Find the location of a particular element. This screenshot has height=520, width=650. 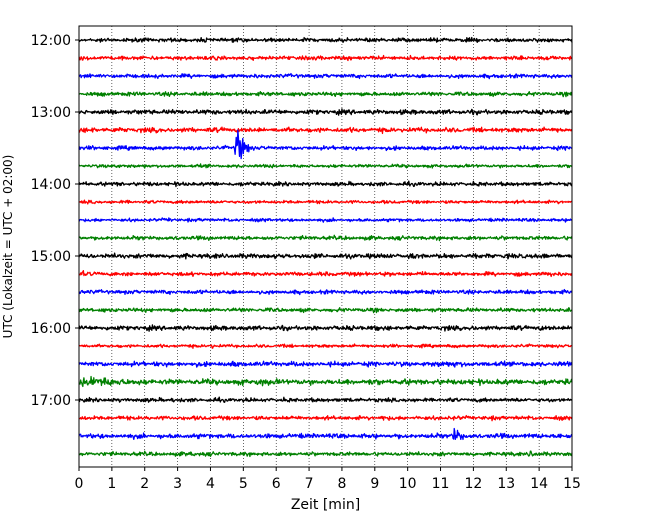

x-tick-label: 14 is located at coordinates (539, 484).